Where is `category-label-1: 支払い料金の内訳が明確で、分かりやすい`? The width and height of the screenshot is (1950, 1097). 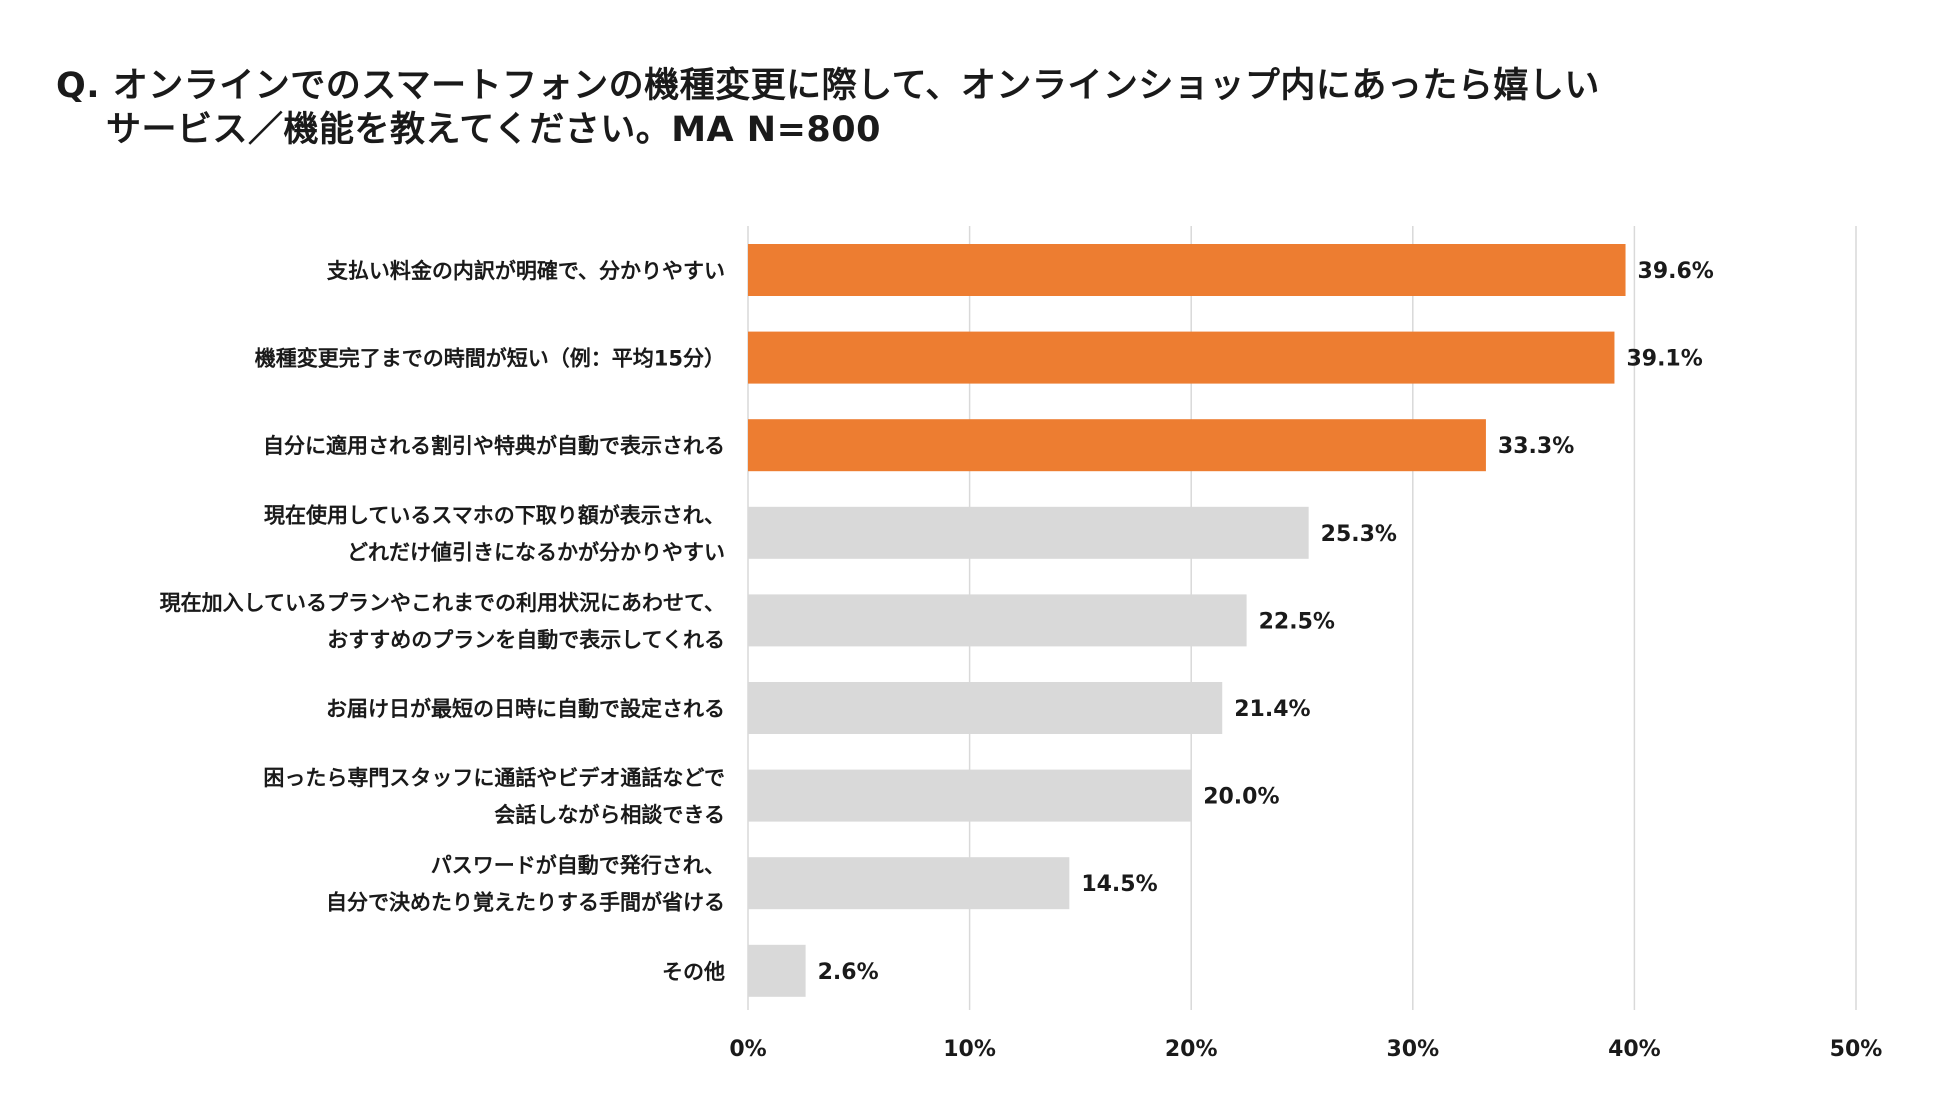
category-label-1: 支払い料金の内訳が明確で、分かりやすい is located at coordinates (526, 271).